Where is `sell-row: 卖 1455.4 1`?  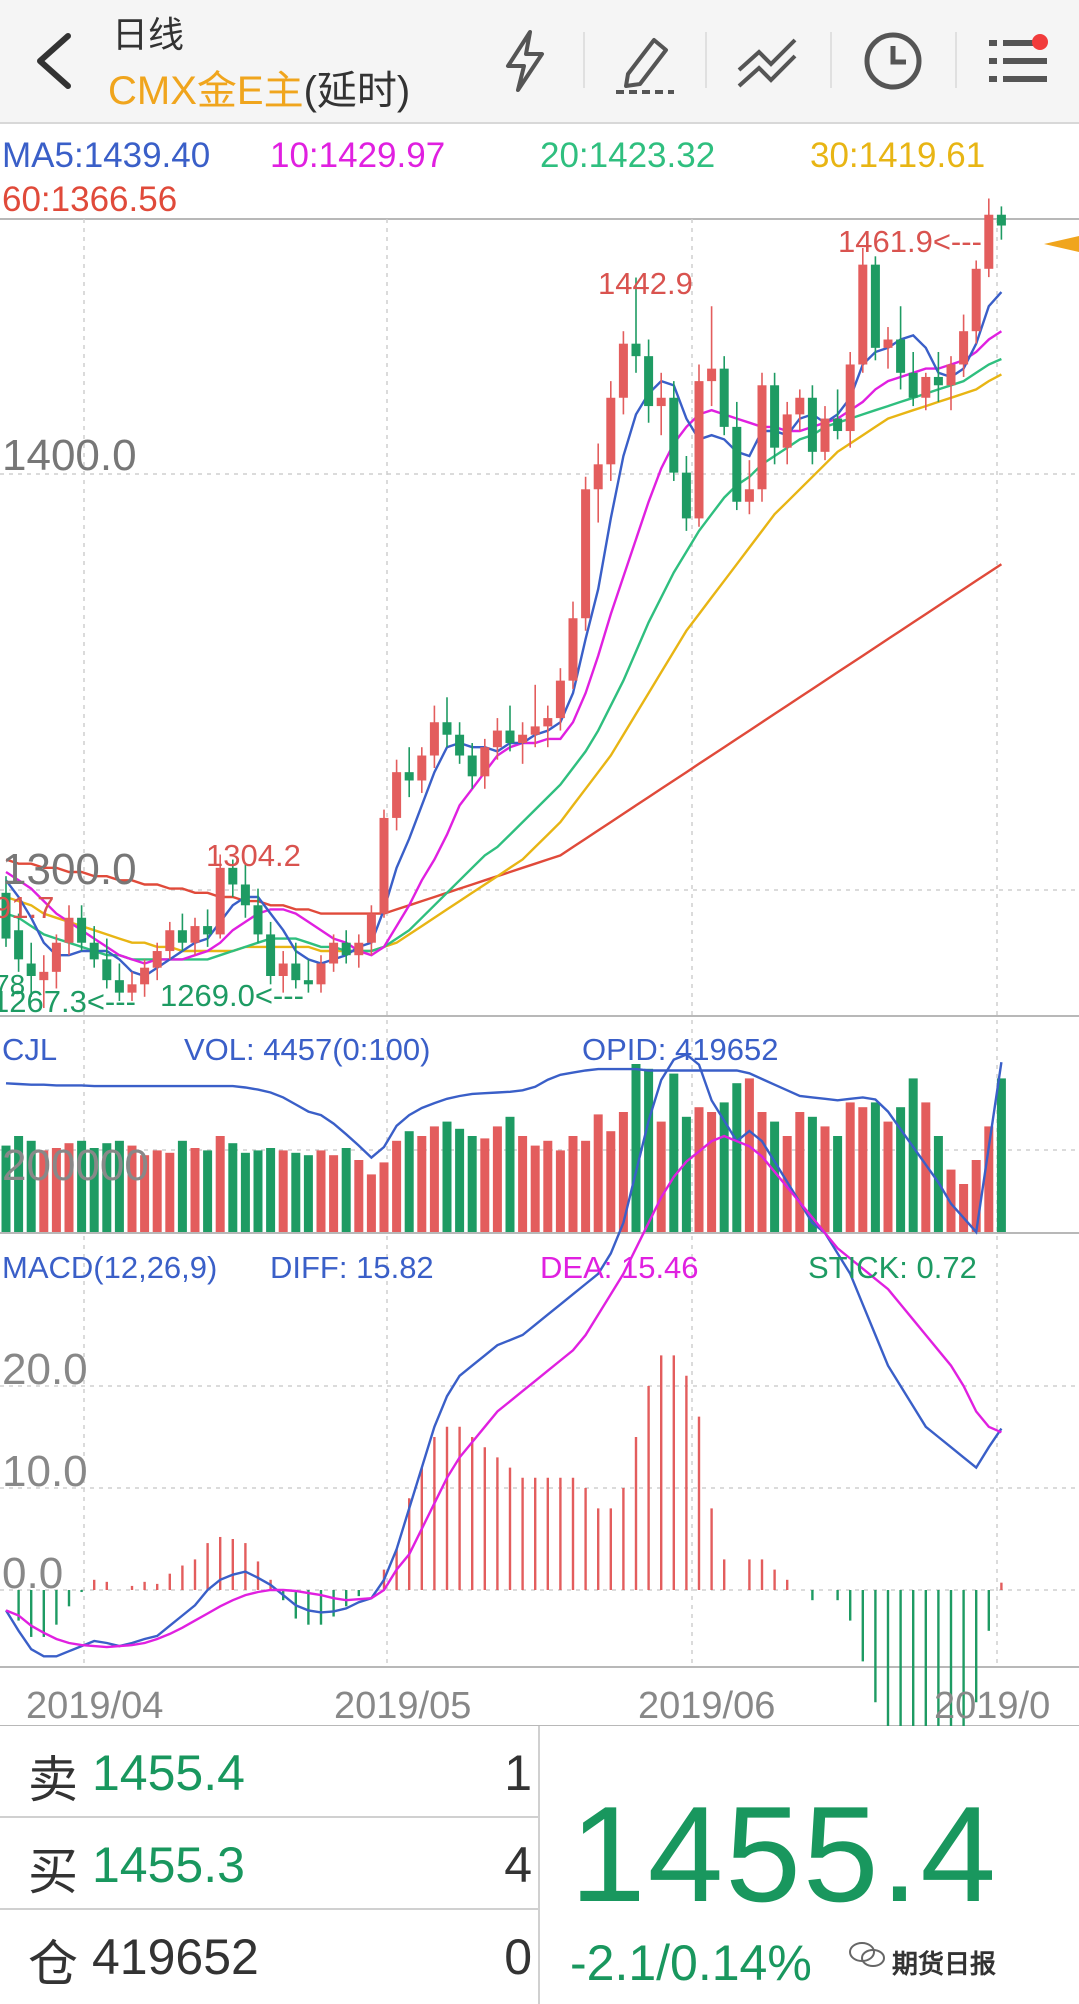
sell-row: 卖 1455.4 1 is located at coordinates (269, 1772).